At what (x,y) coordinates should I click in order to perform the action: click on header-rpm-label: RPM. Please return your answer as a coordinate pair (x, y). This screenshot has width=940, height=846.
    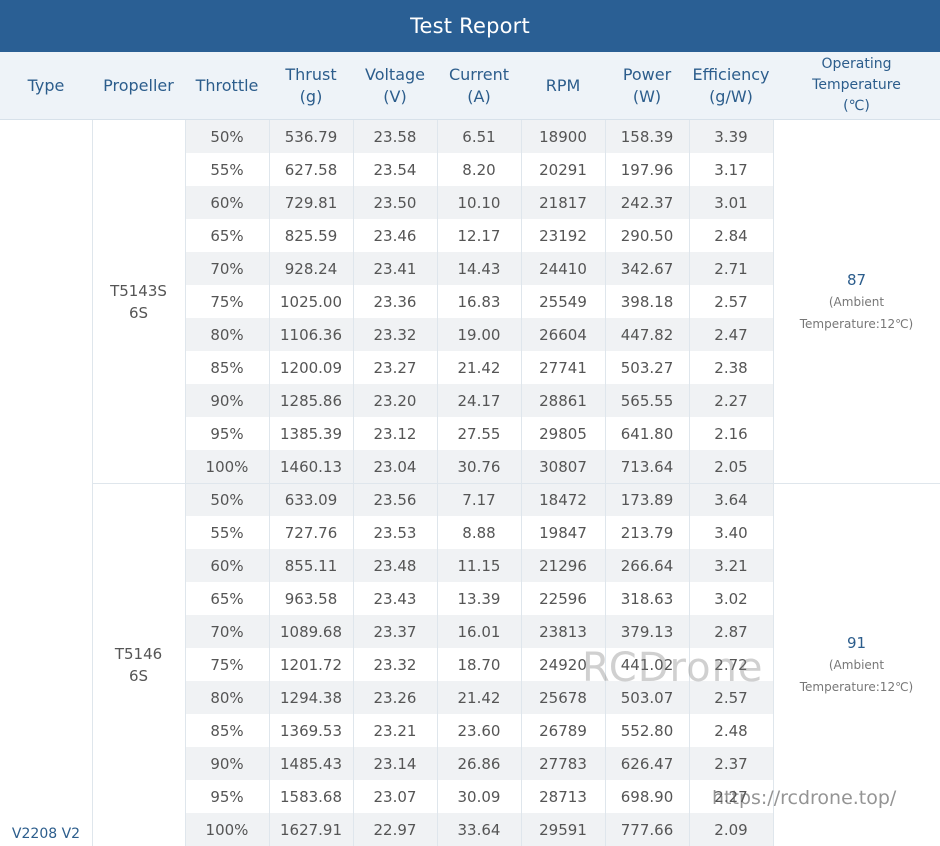
    Looking at the image, I should click on (563, 85).